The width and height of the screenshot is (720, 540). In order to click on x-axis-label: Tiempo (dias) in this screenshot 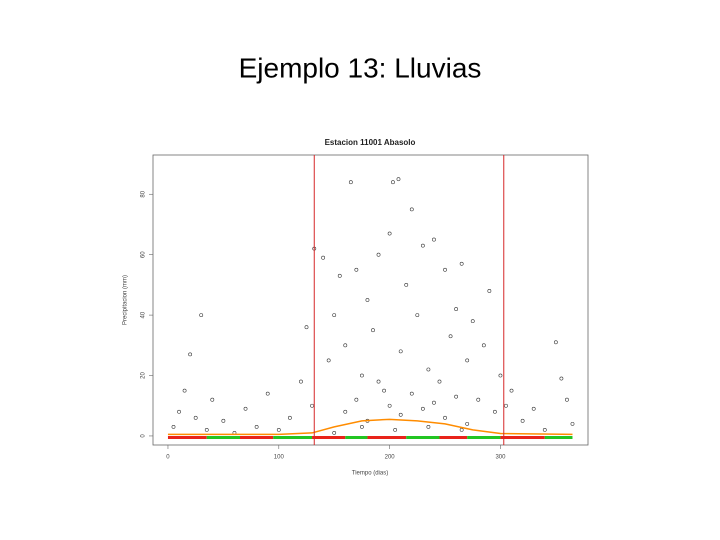, I will do `click(370, 474)`.